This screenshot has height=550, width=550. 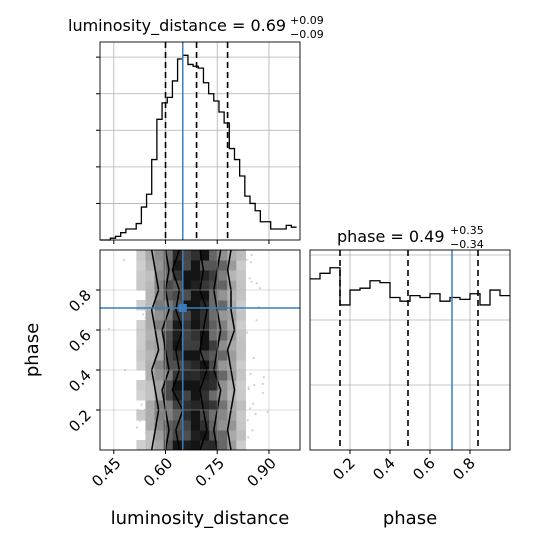 I want to click on y-tick-label: 0.6, so click(x=80, y=341).